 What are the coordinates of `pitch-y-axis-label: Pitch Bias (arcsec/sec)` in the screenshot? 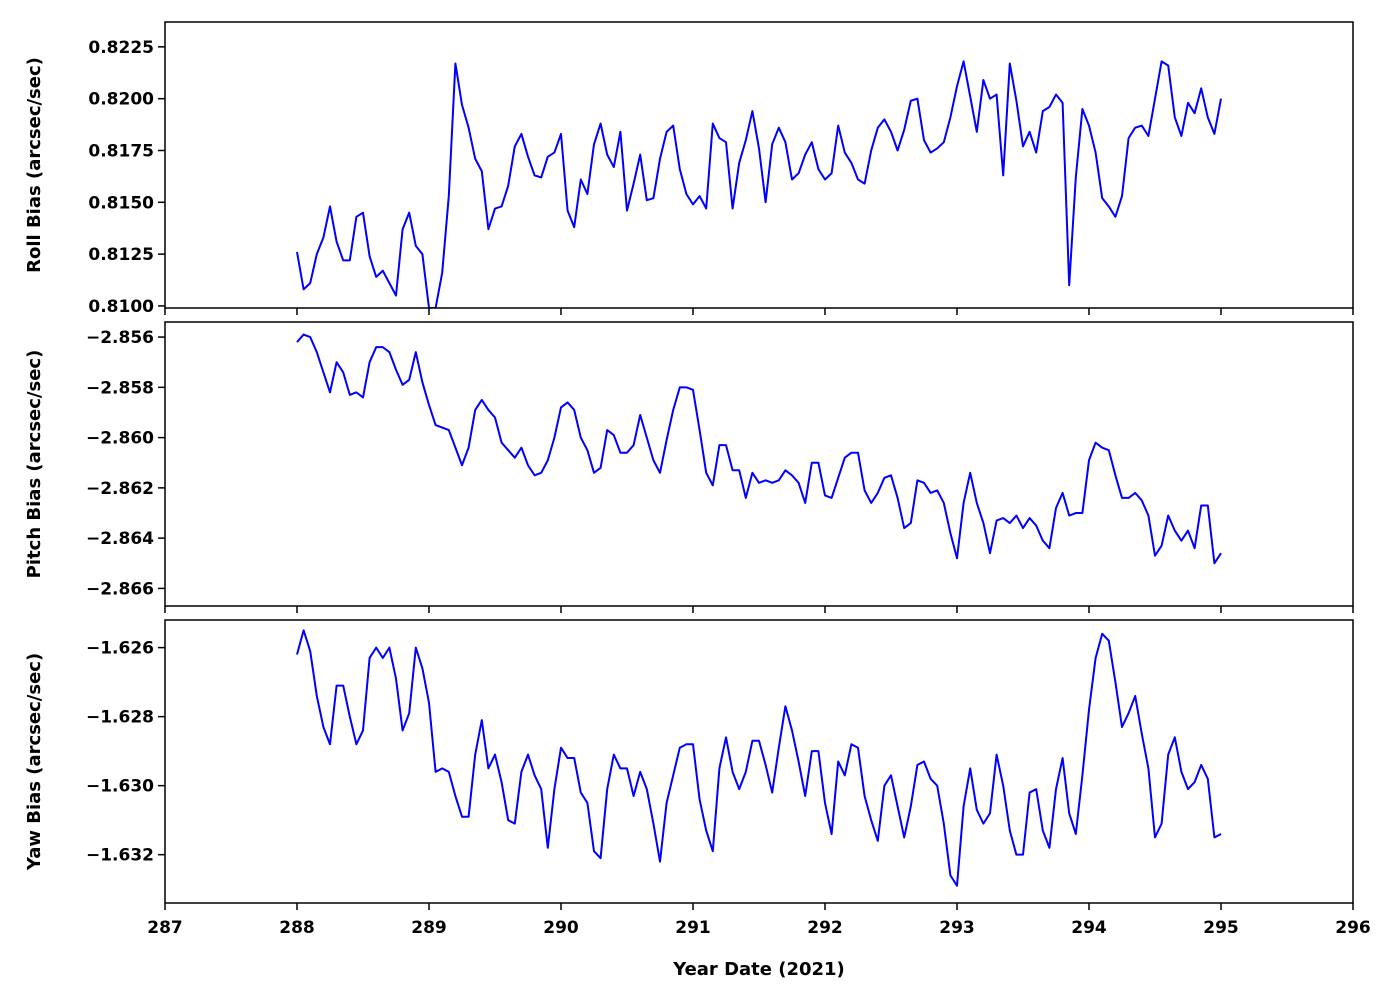 It's located at (34, 464).